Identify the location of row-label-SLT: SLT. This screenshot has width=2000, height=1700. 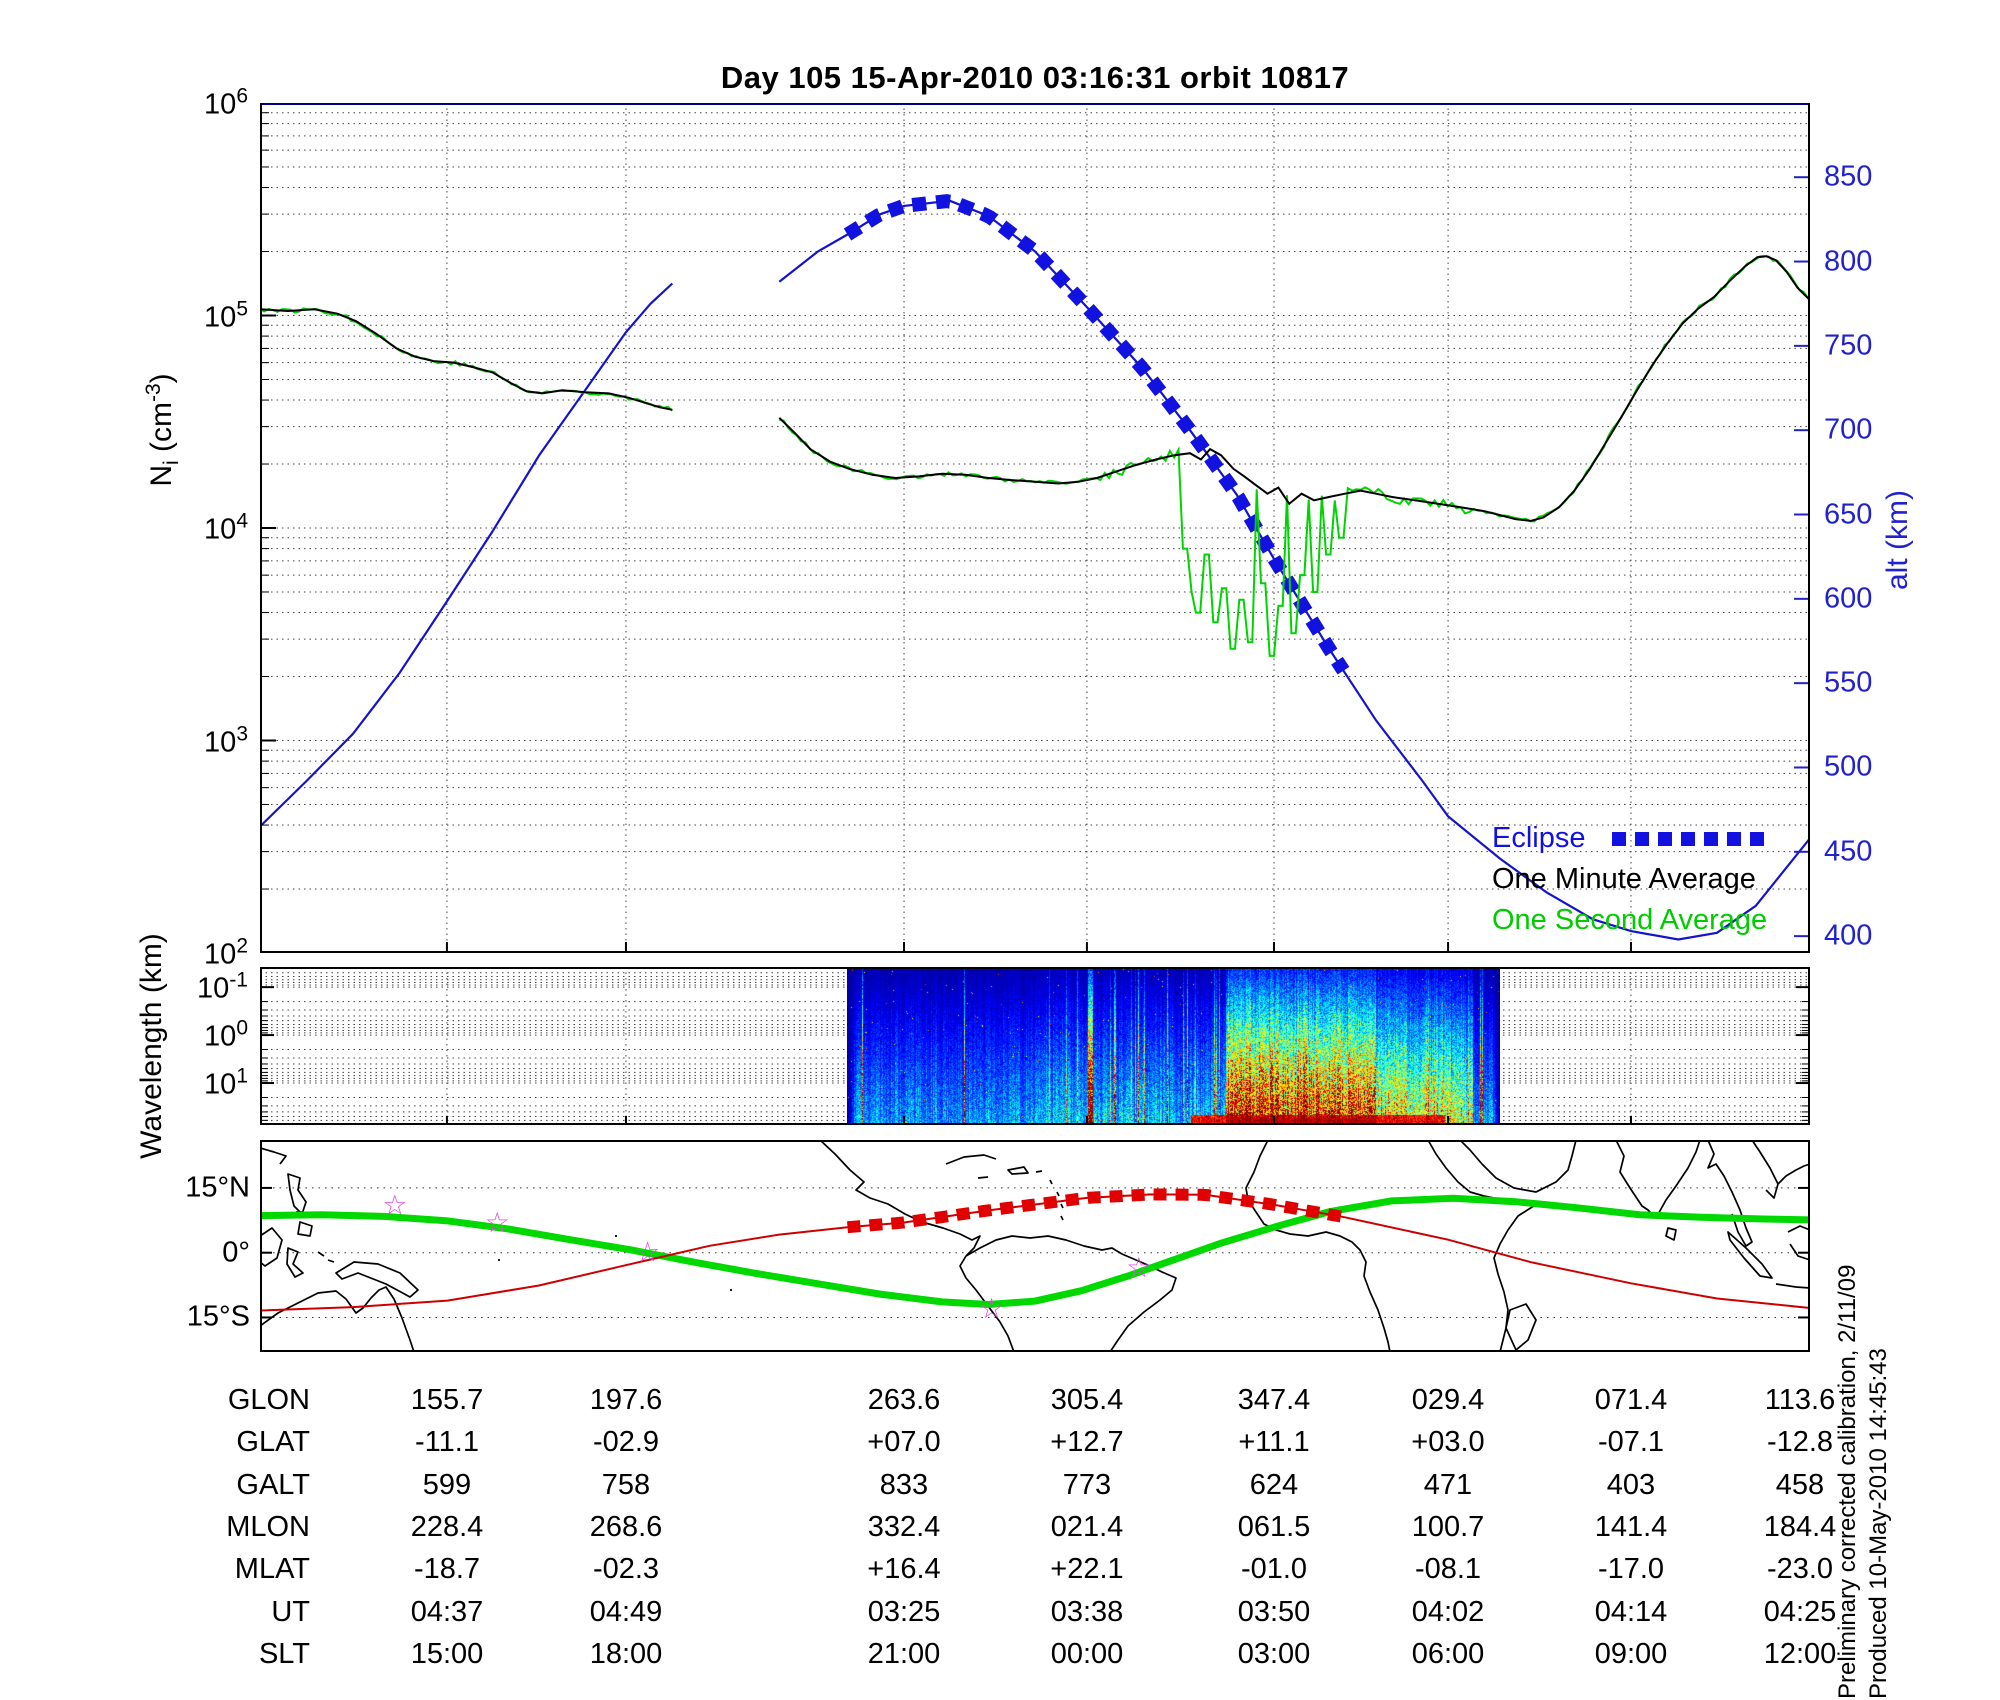
(284, 1654).